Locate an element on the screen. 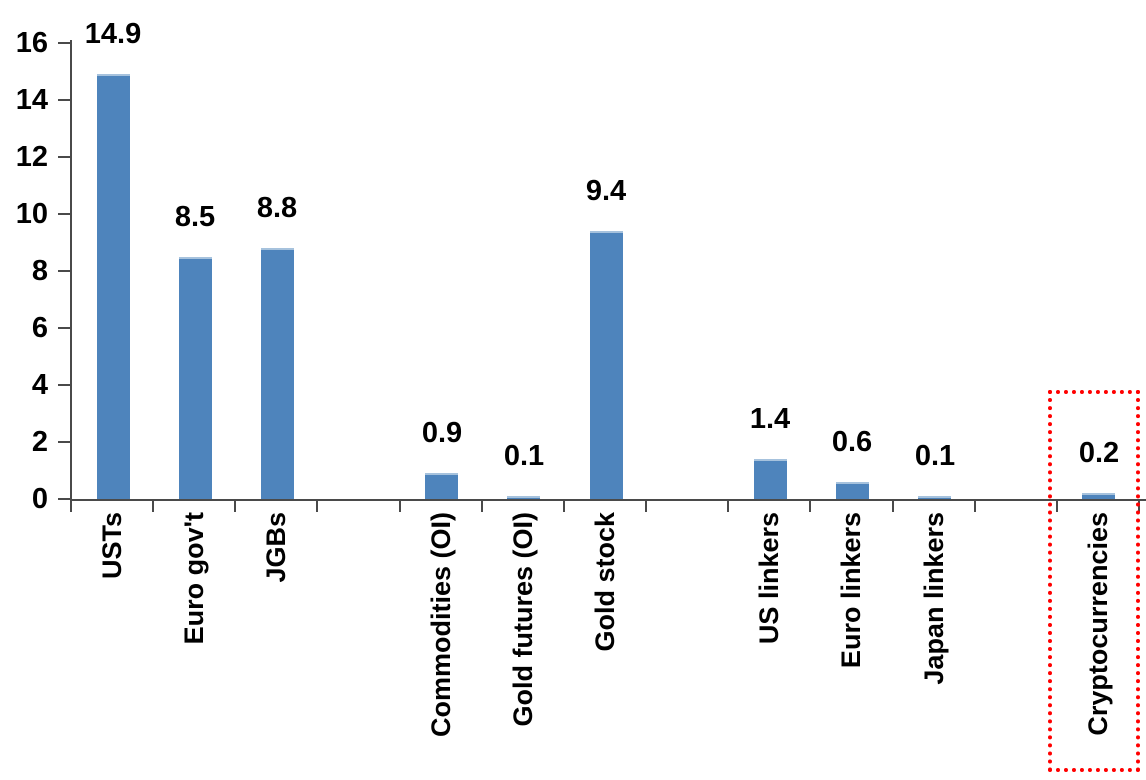 The image size is (1146, 780). category-label-jgbs: JGBs is located at coordinates (276, 547).